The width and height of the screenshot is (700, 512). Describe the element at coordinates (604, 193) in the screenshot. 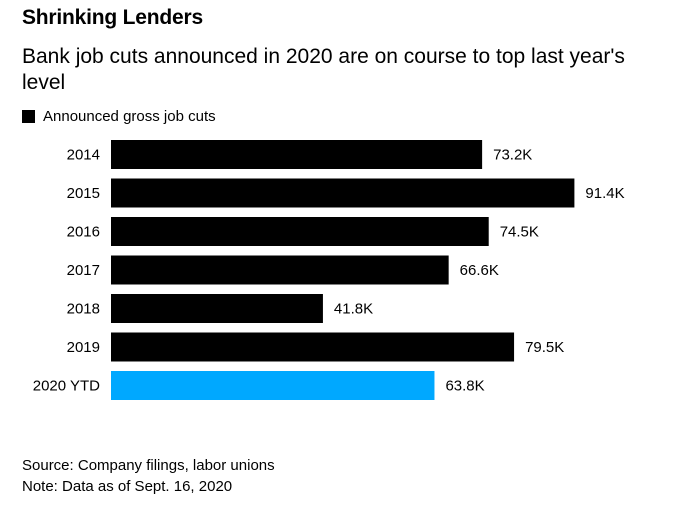

I see `value-label: 91.4K` at that location.